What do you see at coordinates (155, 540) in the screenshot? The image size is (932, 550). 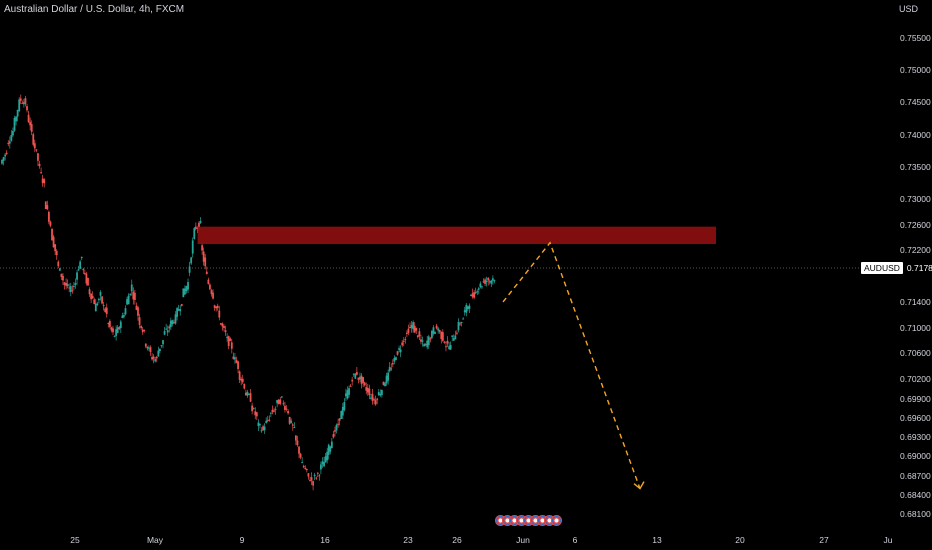 I see `date-tick: May` at bounding box center [155, 540].